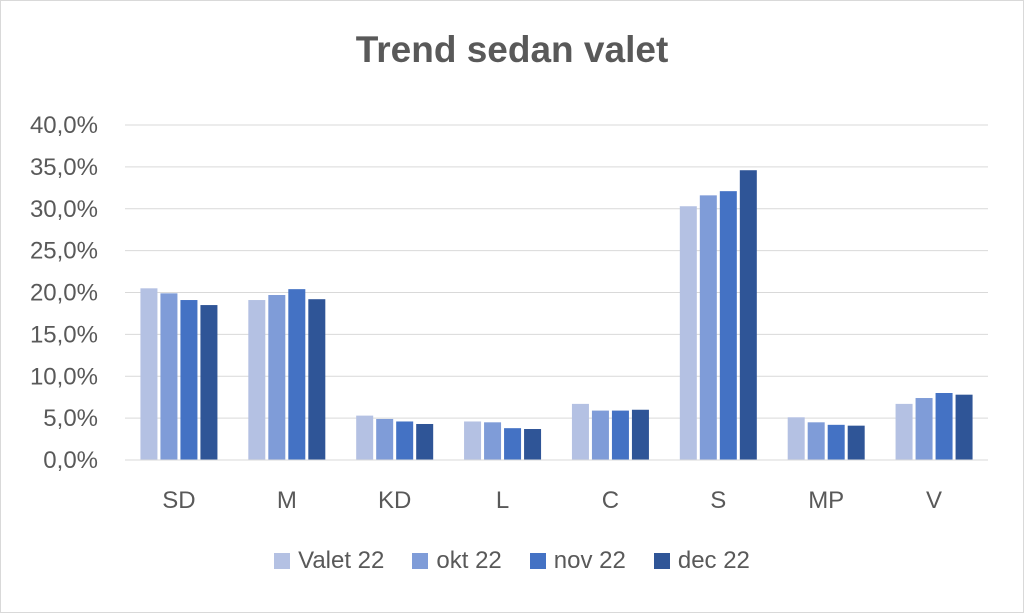 The image size is (1024, 613). Describe the element at coordinates (469, 560) in the screenshot. I see `legend-label: okt 22` at that location.